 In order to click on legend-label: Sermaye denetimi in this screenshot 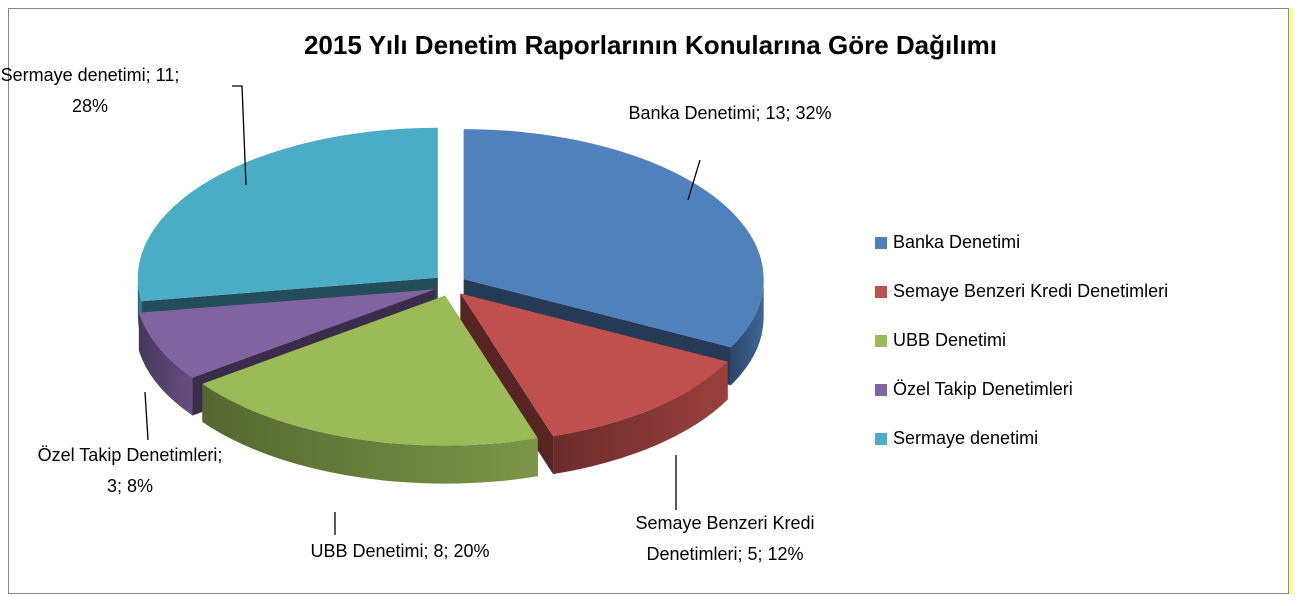, I will do `click(966, 438)`.